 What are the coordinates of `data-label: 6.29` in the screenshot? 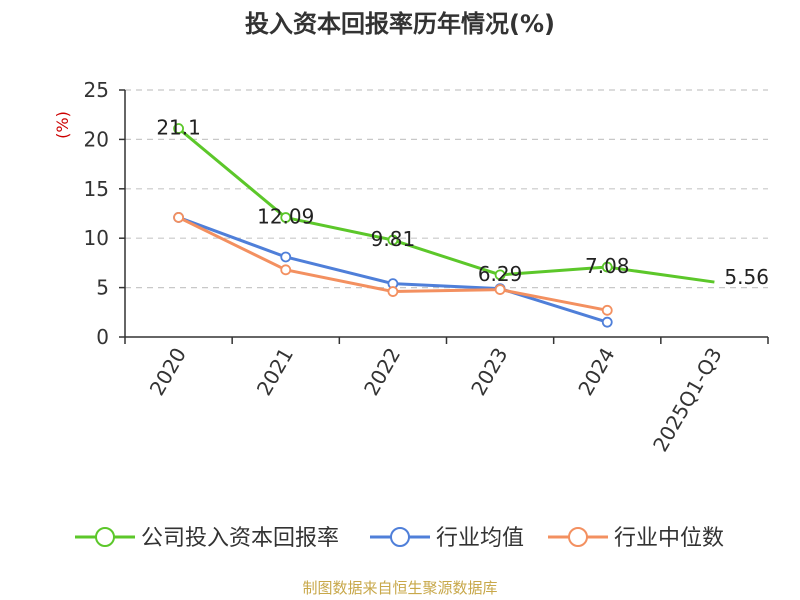 It's located at (500, 274).